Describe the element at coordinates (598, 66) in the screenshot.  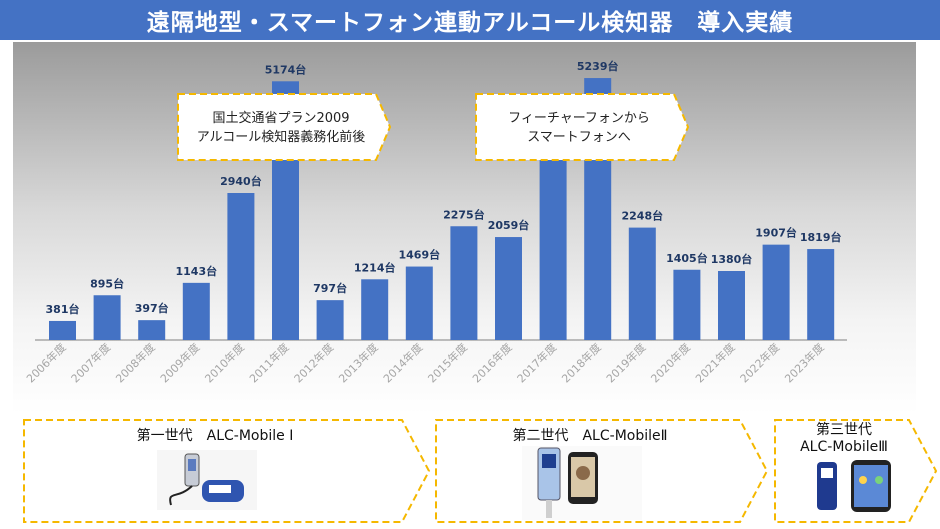
I see `data-label: 5239台` at that location.